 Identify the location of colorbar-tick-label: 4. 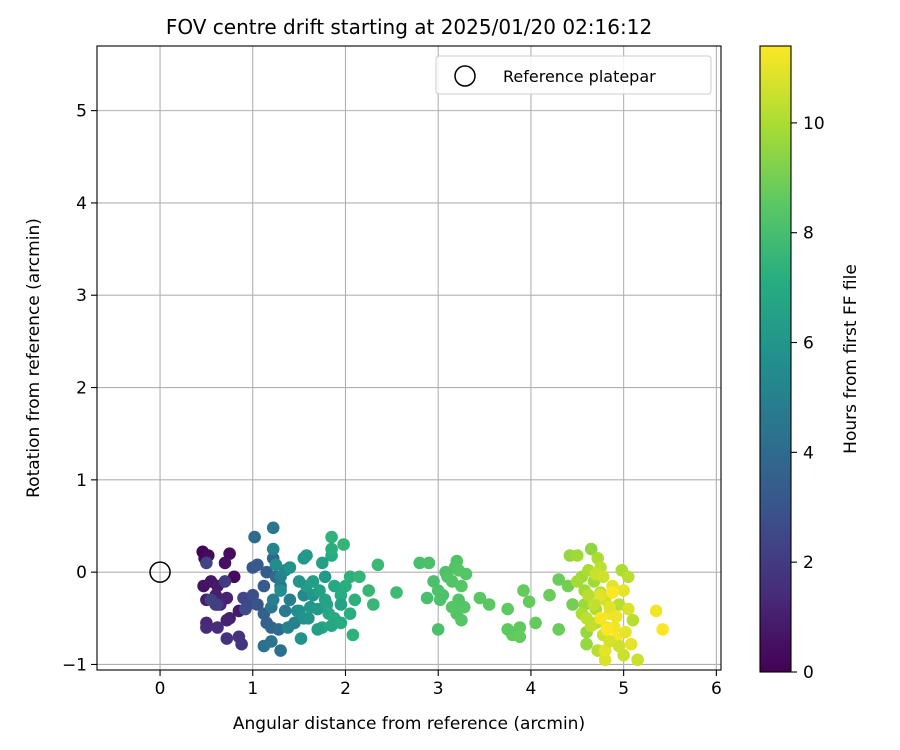
(808, 453).